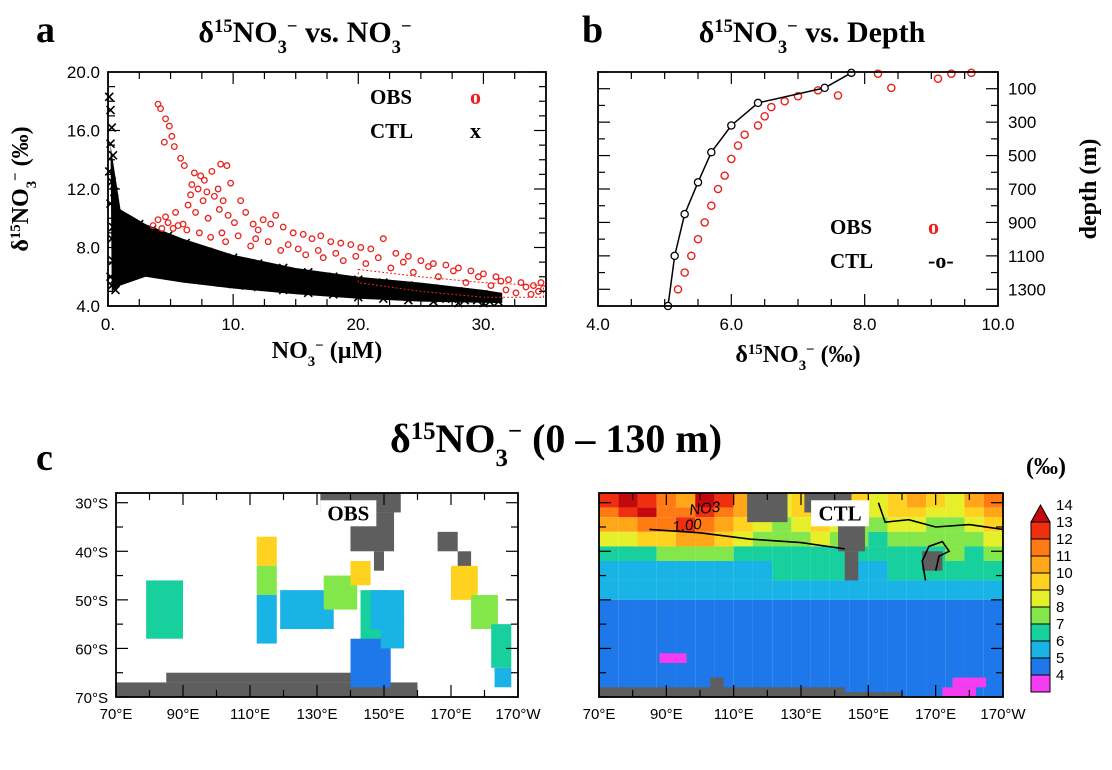  Describe the element at coordinates (88, 248) in the screenshot. I see `y-tick-label: 8.0` at that location.